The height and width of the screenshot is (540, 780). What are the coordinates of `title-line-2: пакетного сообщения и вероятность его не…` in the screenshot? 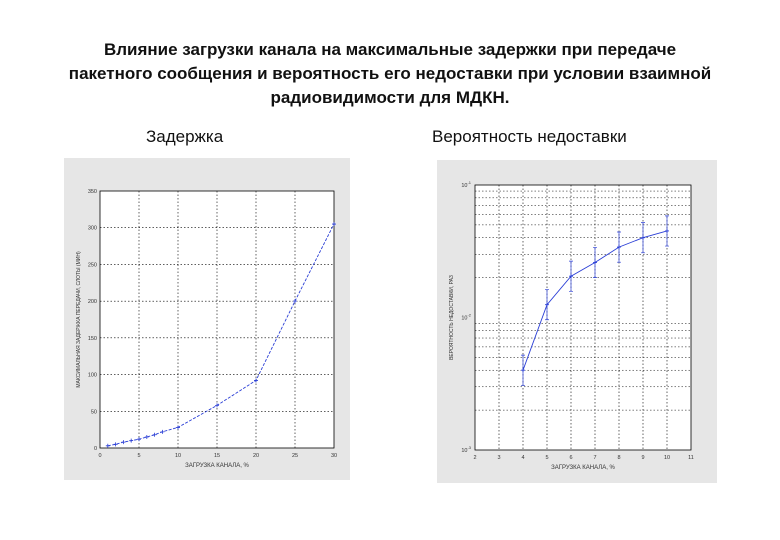 It's located at (390, 73).